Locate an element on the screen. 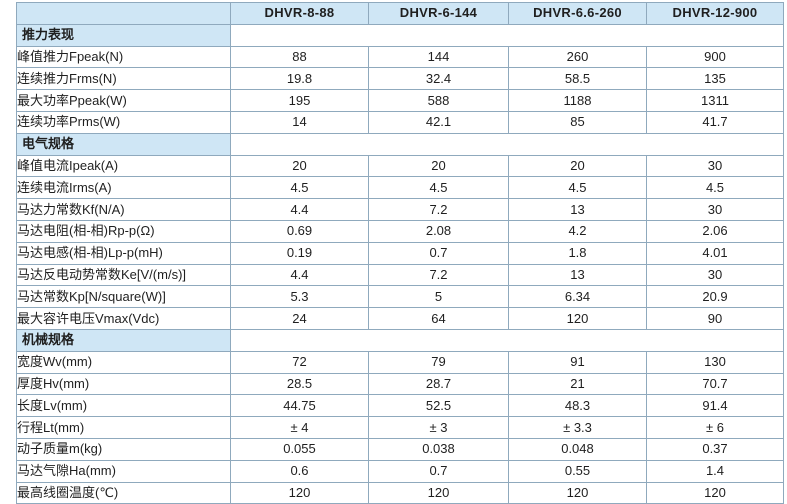  value-cell: 14 is located at coordinates (299, 122).